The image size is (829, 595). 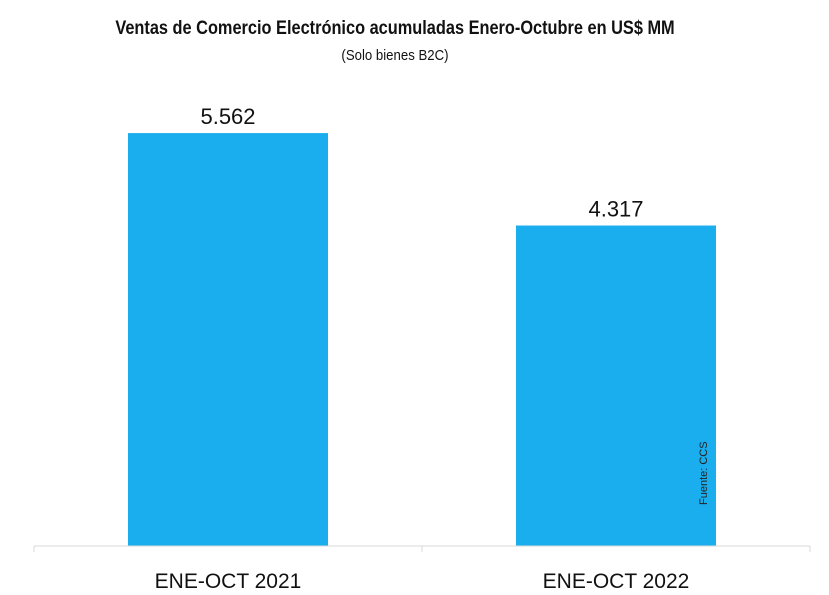 What do you see at coordinates (615, 209) in the screenshot?
I see `data-label-2: 4.317` at bounding box center [615, 209].